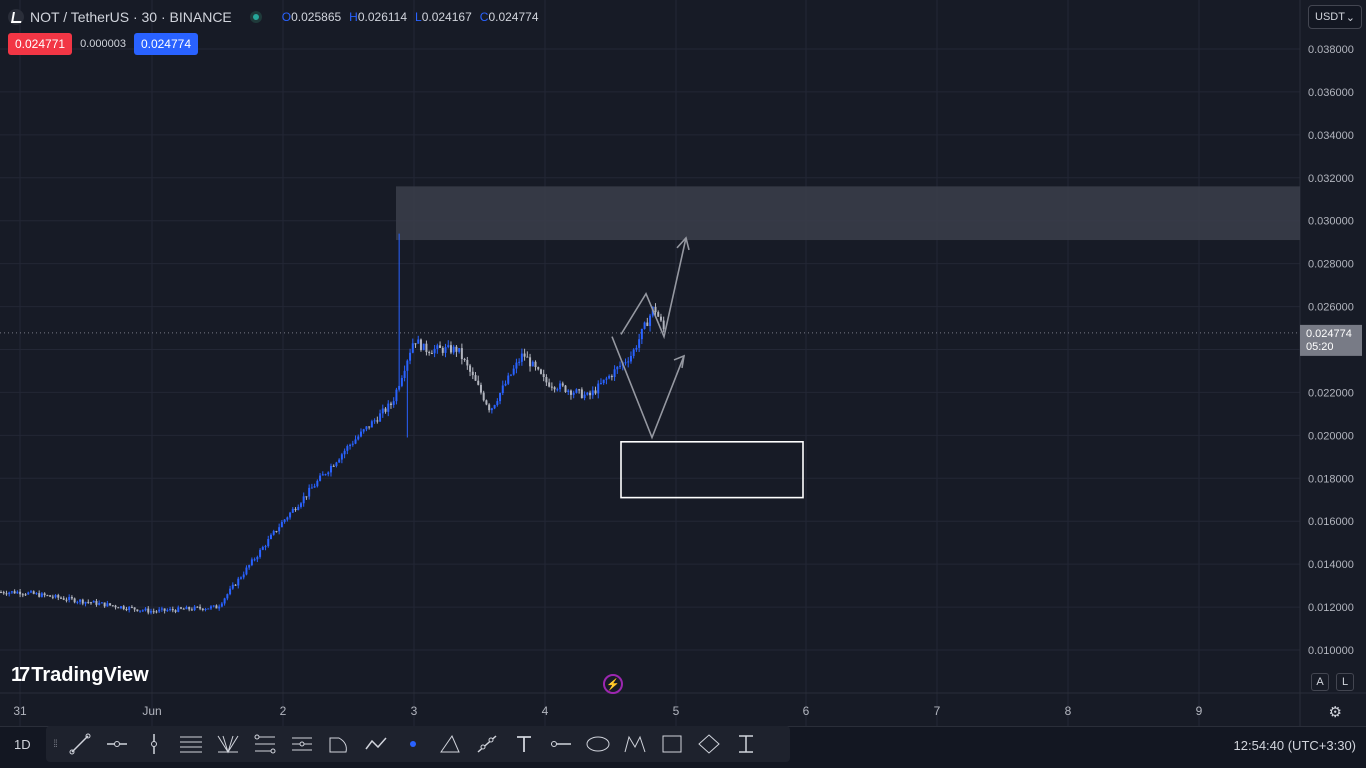  I want to click on measure-line-icon, so click(560, 744).